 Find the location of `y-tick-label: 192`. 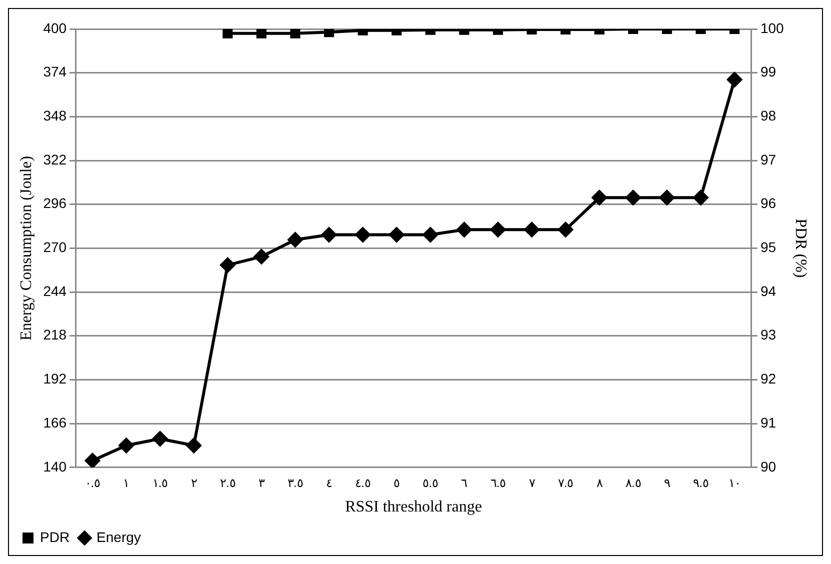

y-tick-label: 192 is located at coordinates (55, 378).